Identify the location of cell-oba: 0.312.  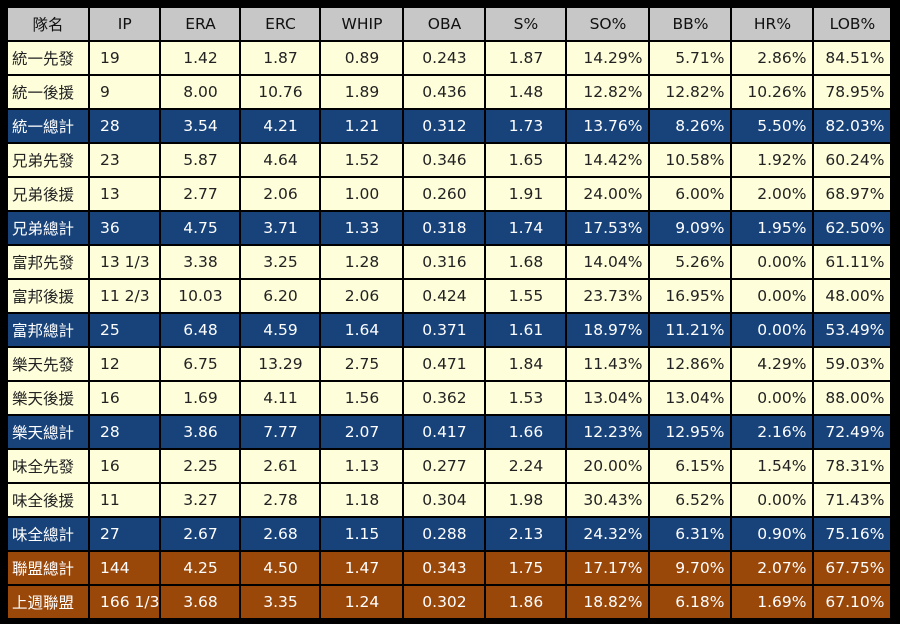
(444, 126).